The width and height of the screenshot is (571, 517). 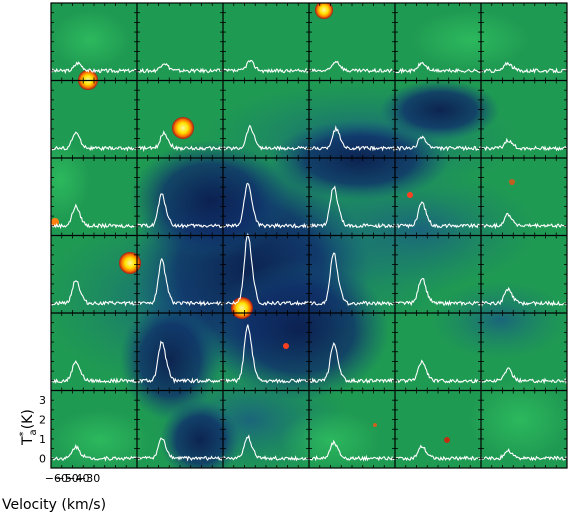 I want to click on x-tick-label: −50, so click(x=67, y=478).